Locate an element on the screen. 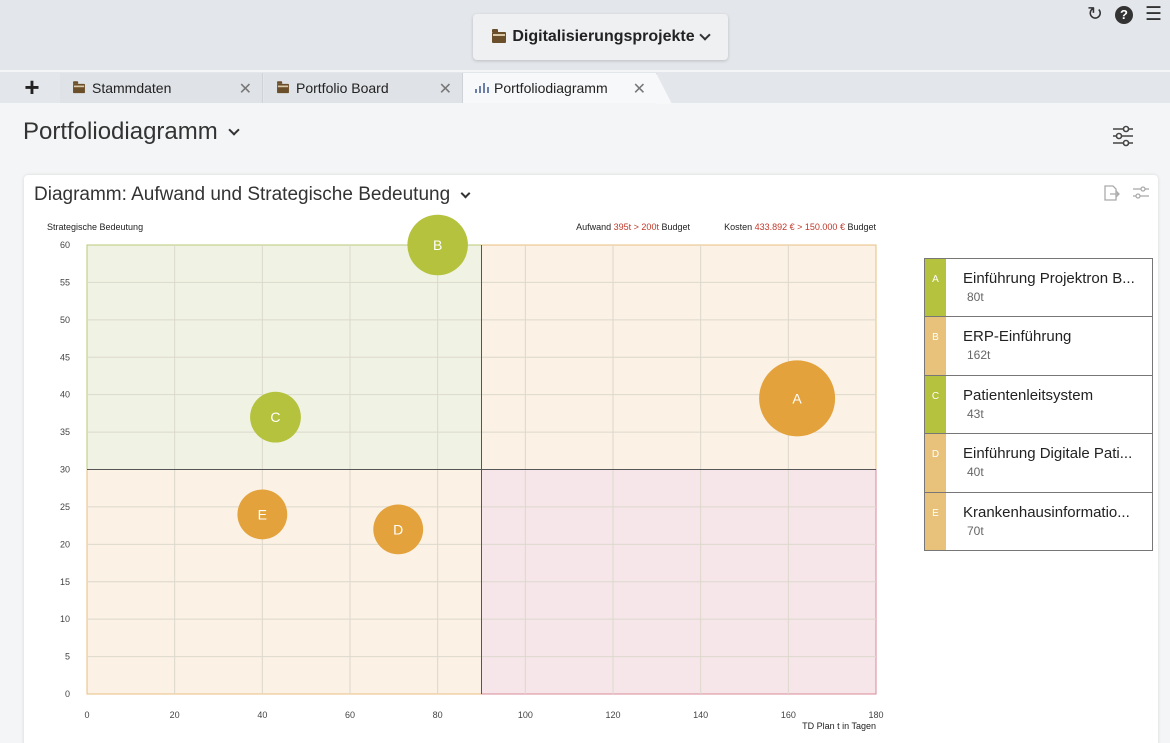  aufwand-label: Aufwand is located at coordinates (593, 227).